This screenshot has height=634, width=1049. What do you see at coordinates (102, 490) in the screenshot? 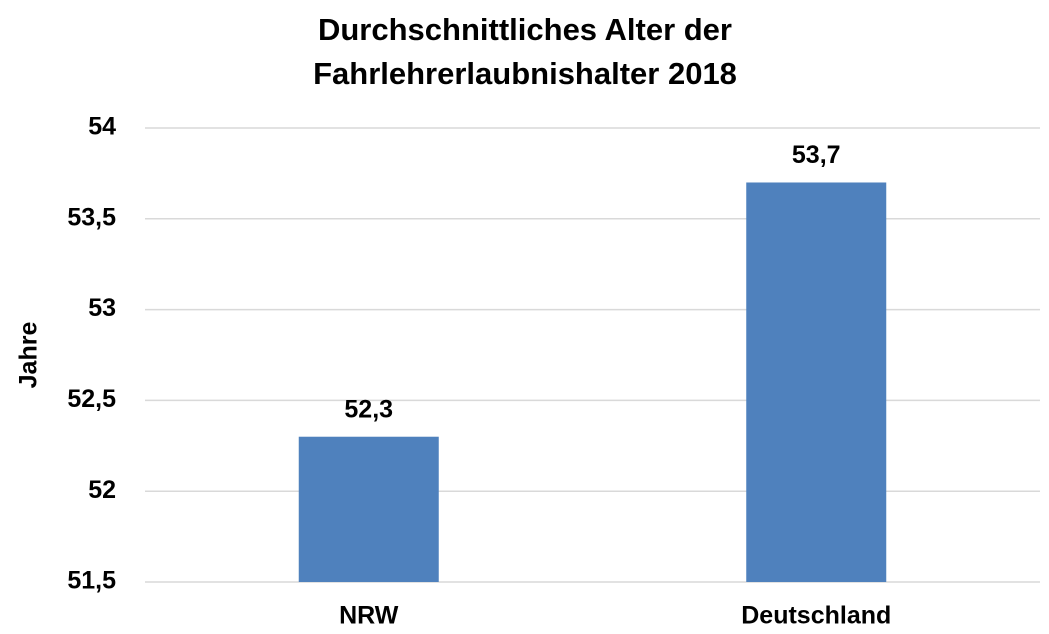
I see `y-tick-label: 52` at bounding box center [102, 490].